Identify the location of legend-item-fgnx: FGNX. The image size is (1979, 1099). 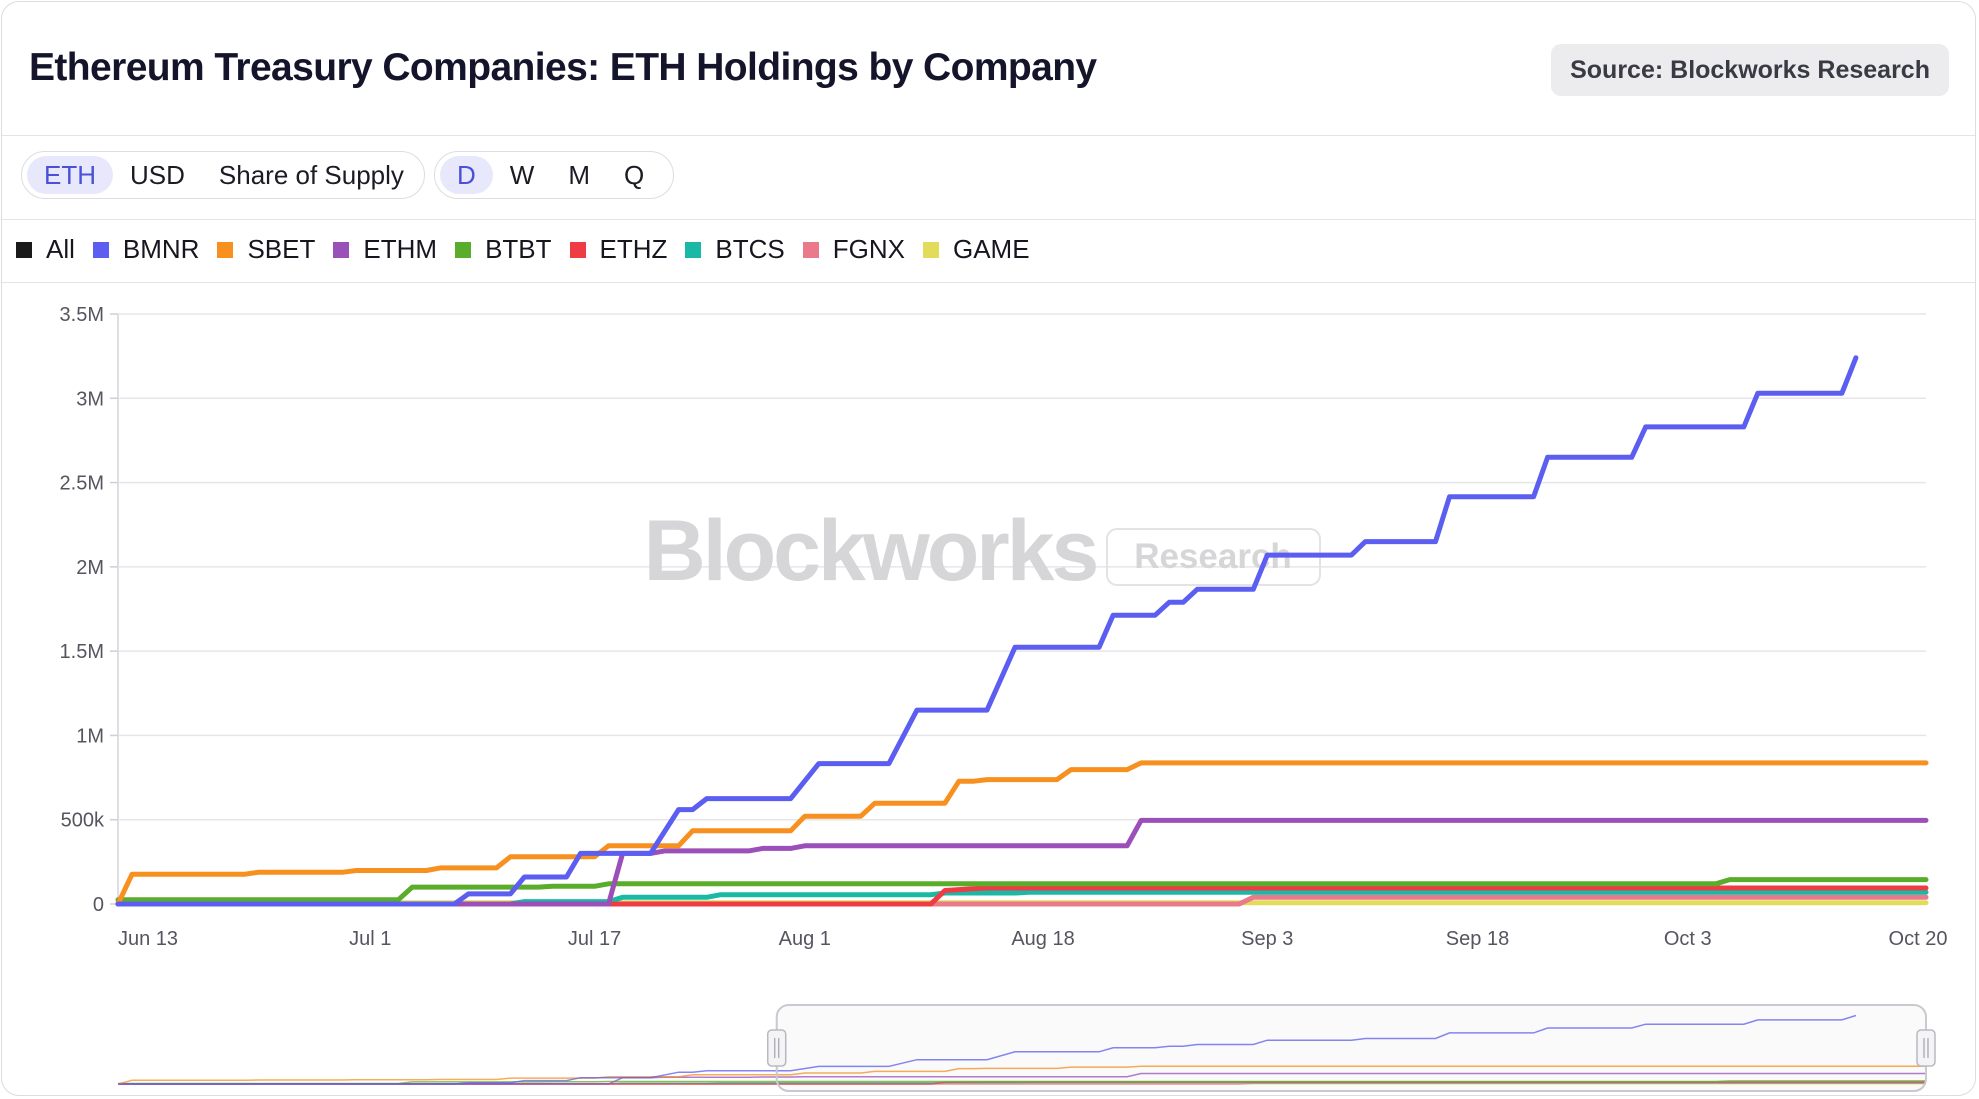
(853, 249).